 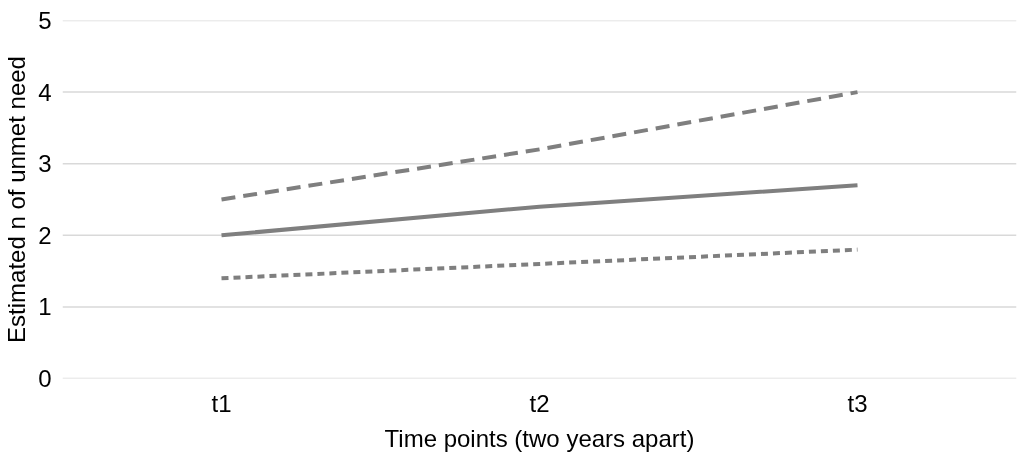 I want to click on y-tick-label: 5, so click(x=45, y=20).